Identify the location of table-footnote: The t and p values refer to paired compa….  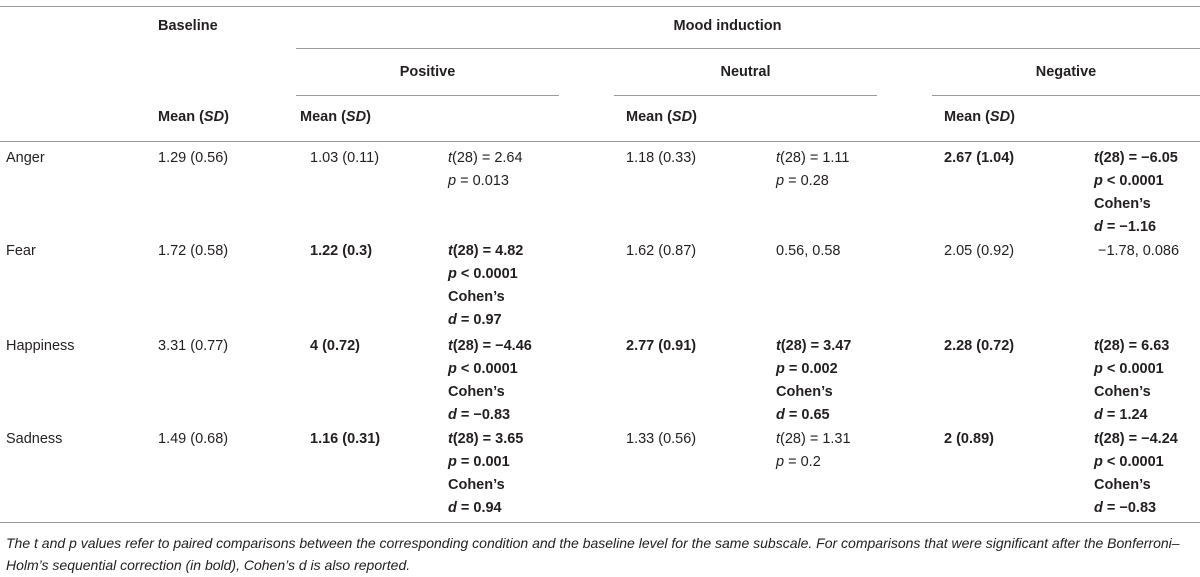
(593, 554).